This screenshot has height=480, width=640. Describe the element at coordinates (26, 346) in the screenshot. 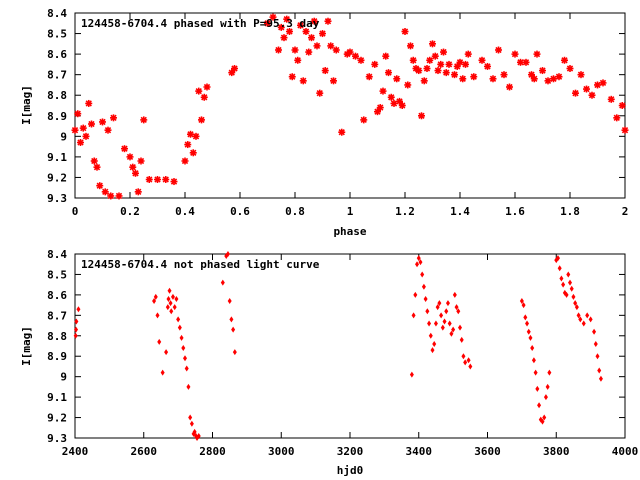

I see `y-axis-label: I[mag]` at that location.